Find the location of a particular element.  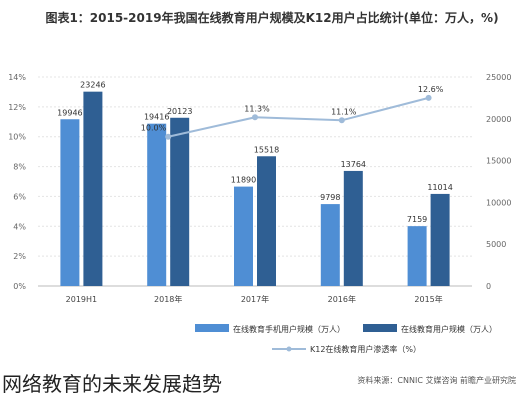

bar-total-label: 23246 is located at coordinates (92, 85).